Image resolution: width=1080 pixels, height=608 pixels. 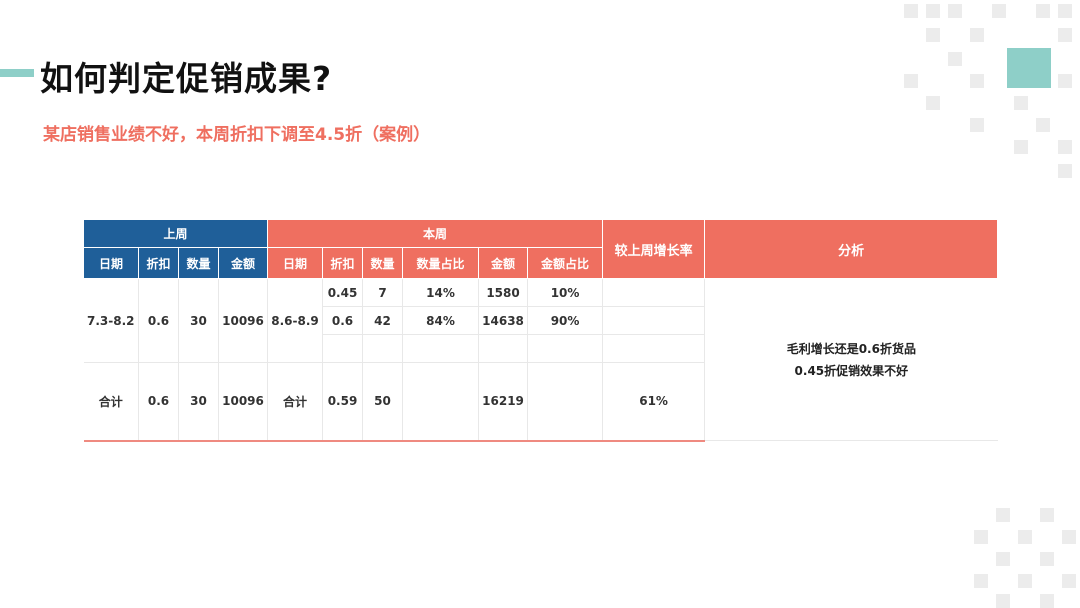 I want to click on cell-lw-total-amount: 10096, so click(x=243, y=402).